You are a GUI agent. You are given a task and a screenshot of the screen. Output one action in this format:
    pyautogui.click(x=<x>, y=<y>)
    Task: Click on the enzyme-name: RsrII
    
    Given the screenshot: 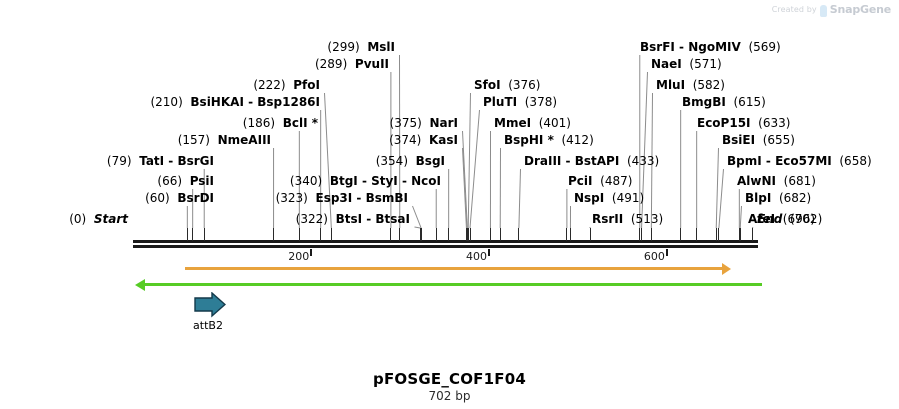 What is the action you would take?
    pyautogui.click(x=608, y=219)
    